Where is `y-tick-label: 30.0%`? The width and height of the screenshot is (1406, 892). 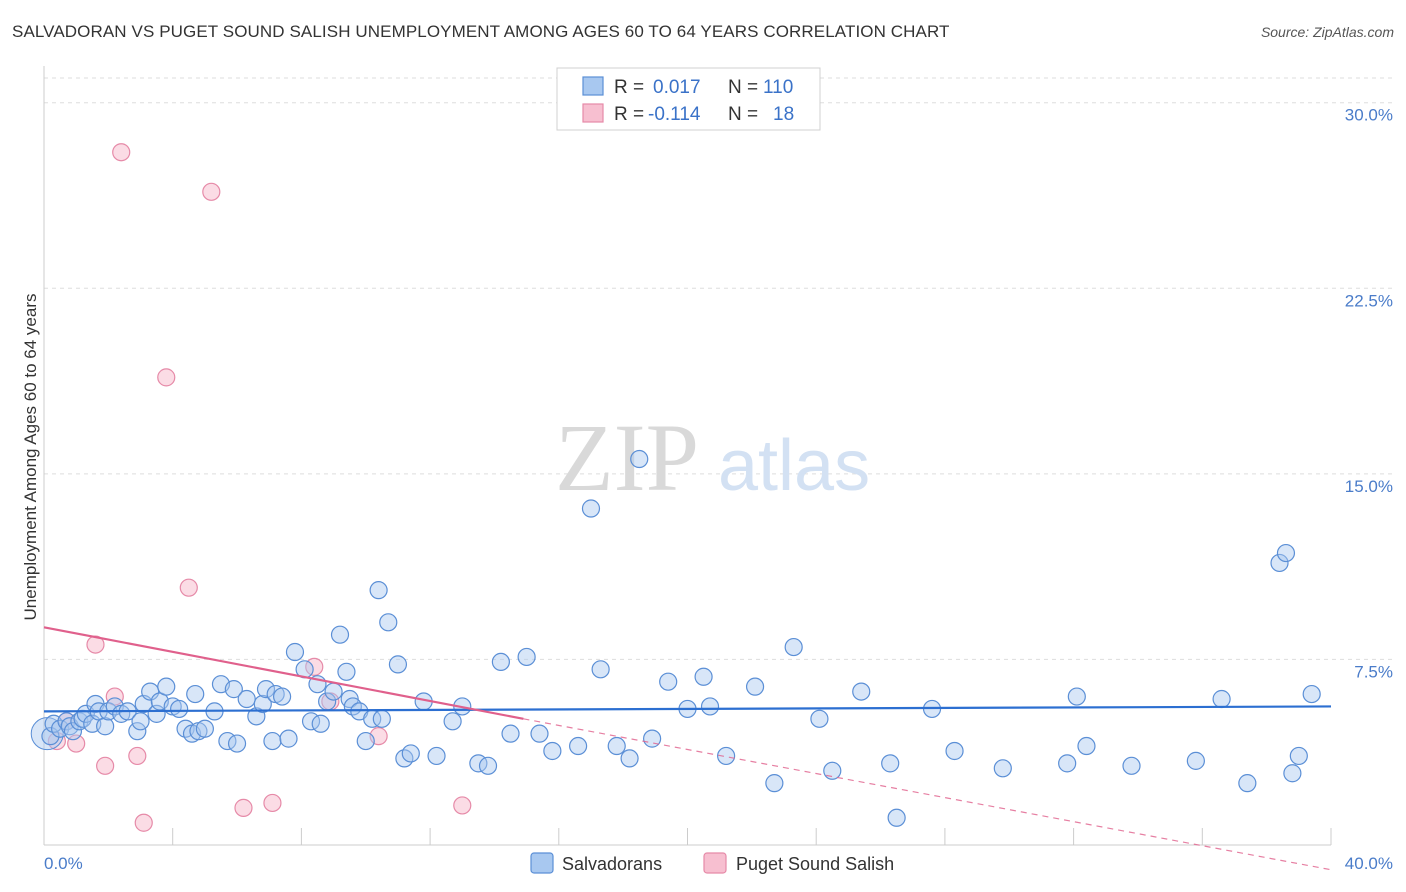
y-tick-label: 30.0% is located at coordinates (1369, 115).